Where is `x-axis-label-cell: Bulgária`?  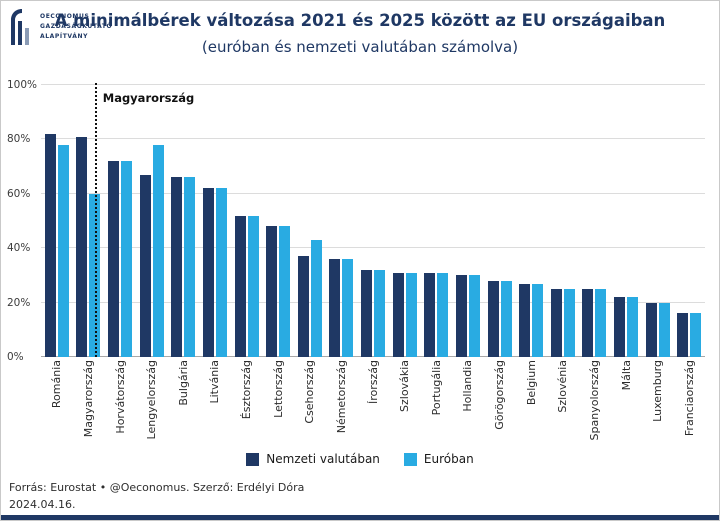
x-axis-label-cell: Bulgária is located at coordinates (184, 408).